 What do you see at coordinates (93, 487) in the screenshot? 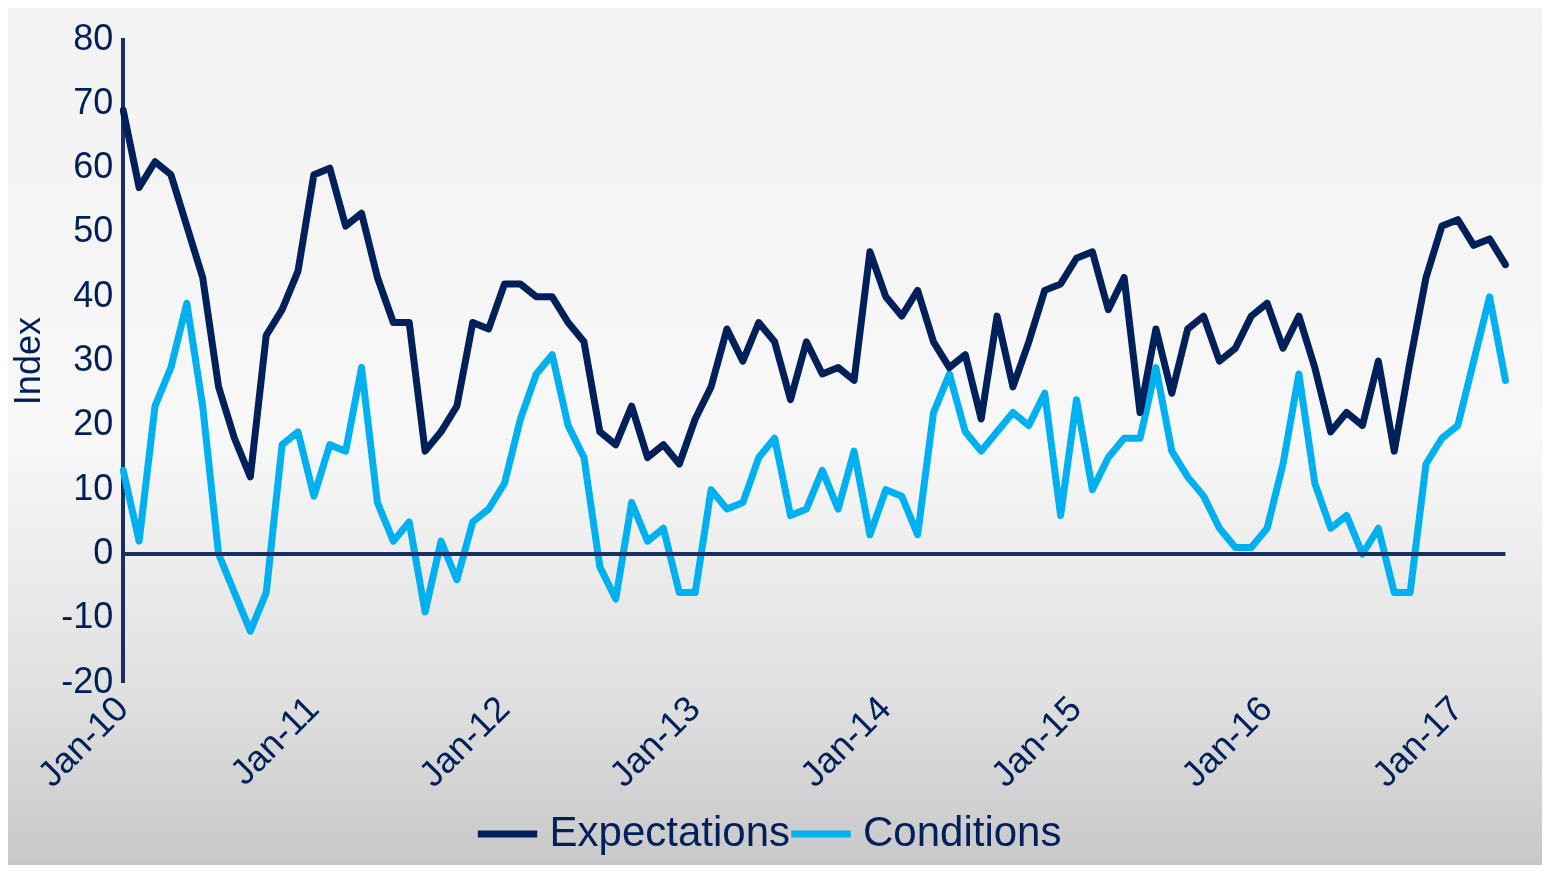
I see `y-tick-label: 10` at bounding box center [93, 487].